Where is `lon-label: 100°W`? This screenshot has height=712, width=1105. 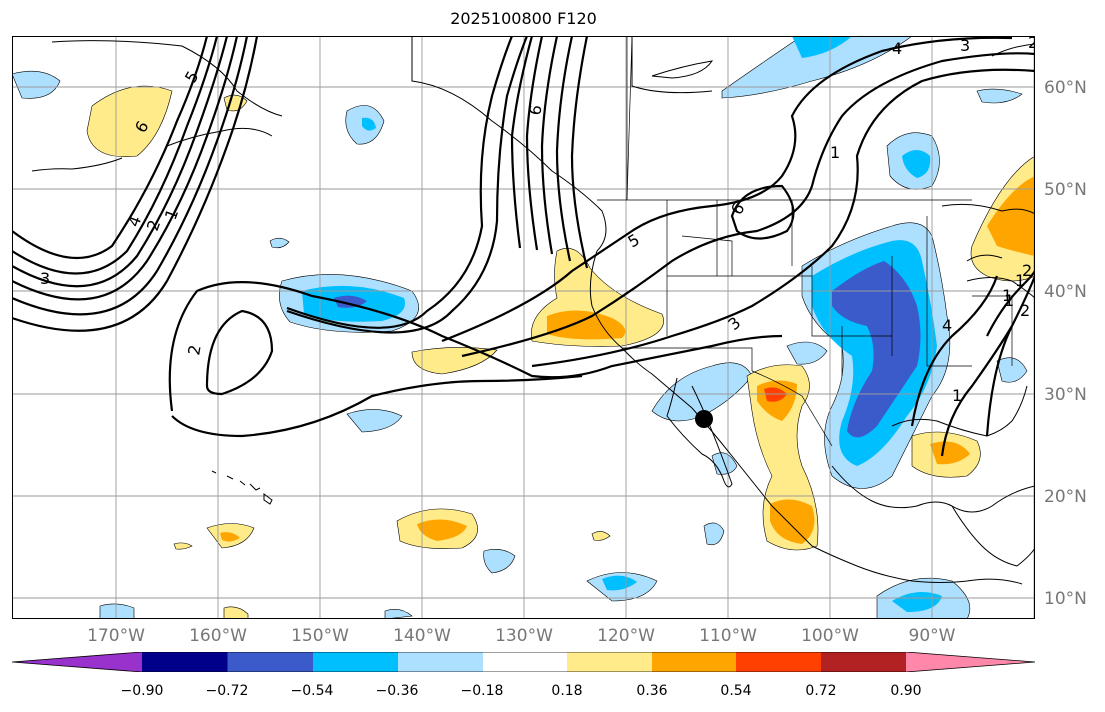 lon-label: 100°W is located at coordinates (830, 636).